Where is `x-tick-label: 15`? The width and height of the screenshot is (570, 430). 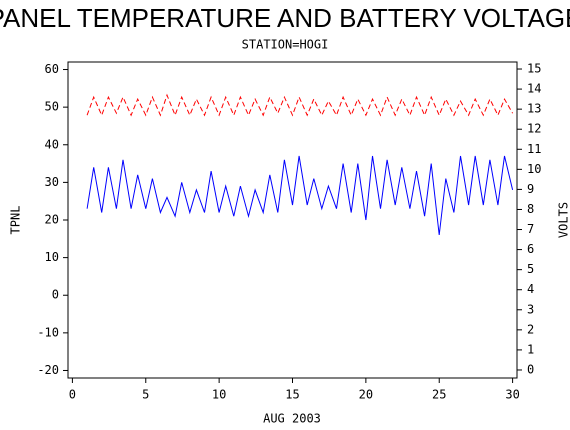 x-tick-label: 15 is located at coordinates (292, 395).